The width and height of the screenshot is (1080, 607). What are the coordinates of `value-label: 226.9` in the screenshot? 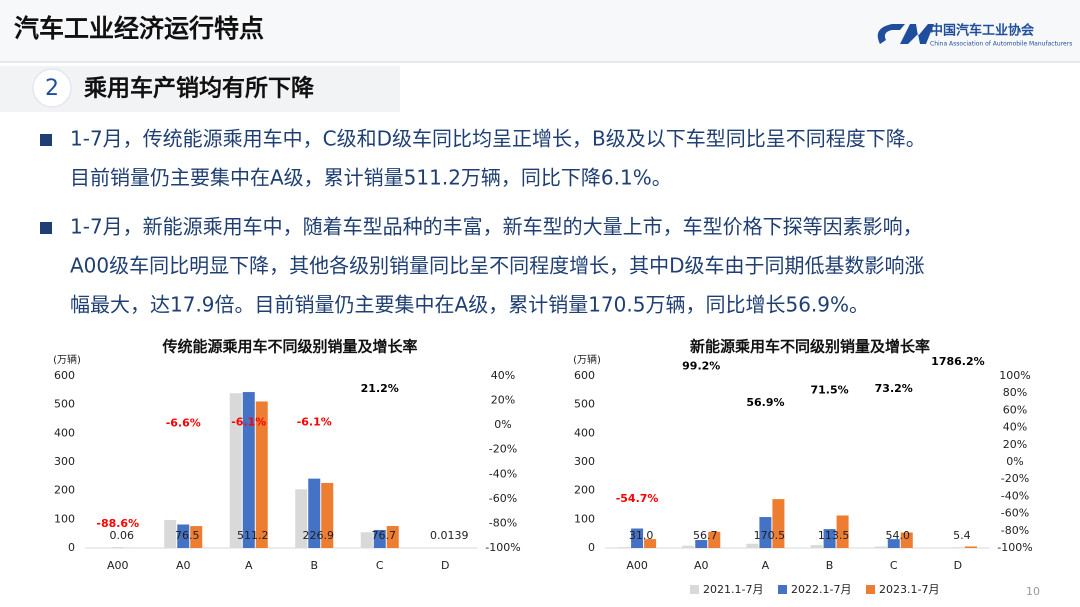 It's located at (319, 535).